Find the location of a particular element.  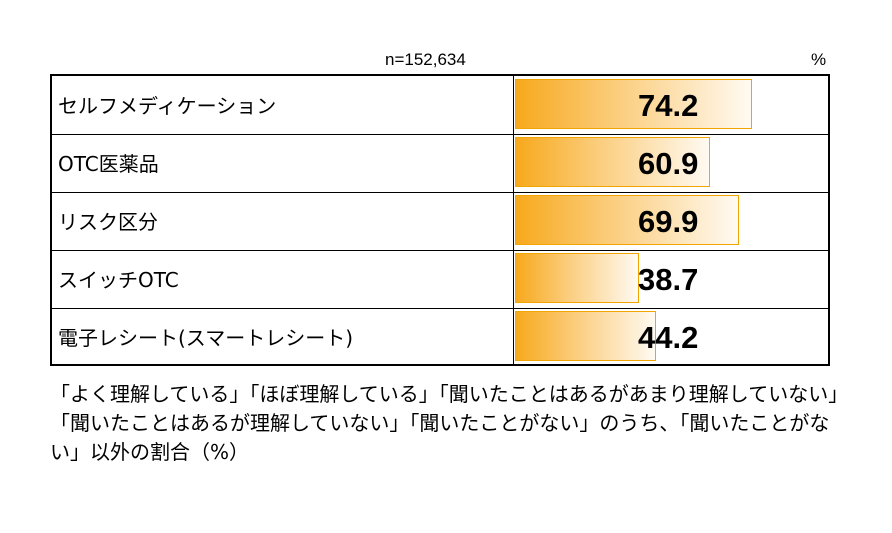

sample-size-label: n=152,634 is located at coordinates (425, 59).